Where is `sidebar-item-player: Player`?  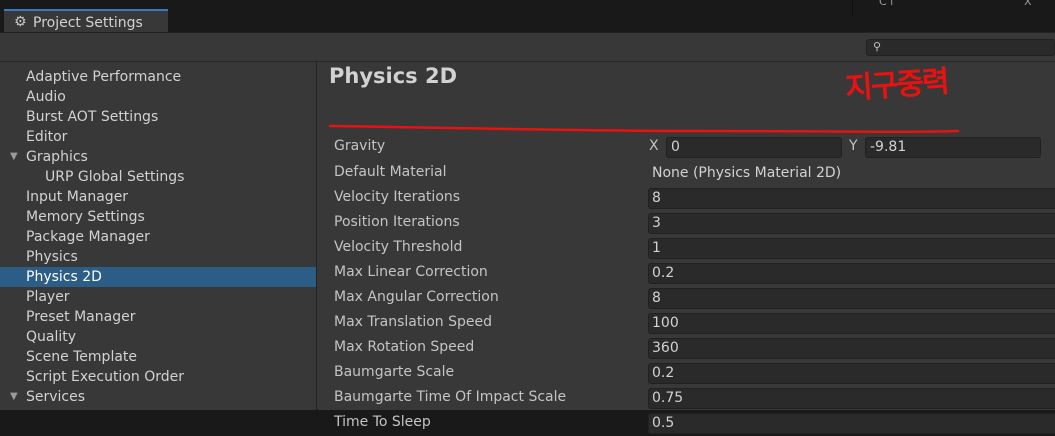 sidebar-item-player: Player is located at coordinates (158, 297).